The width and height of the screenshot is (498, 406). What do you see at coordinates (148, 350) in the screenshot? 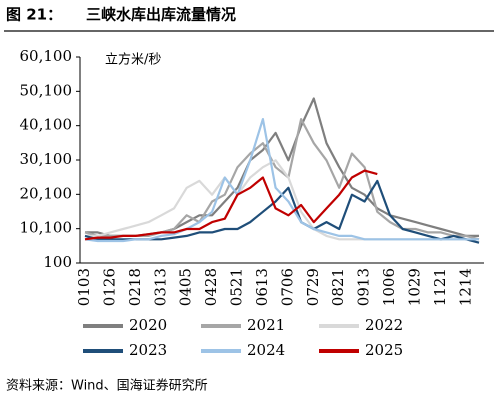
I see `legend-label: 2023` at bounding box center [148, 350].